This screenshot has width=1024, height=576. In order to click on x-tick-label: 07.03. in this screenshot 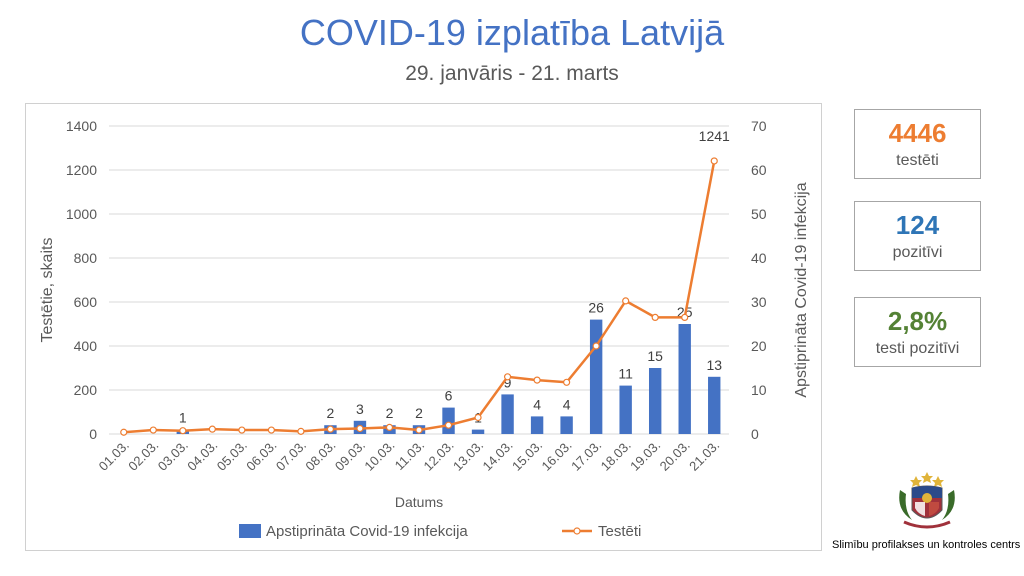, I will do `click(291, 456)`.